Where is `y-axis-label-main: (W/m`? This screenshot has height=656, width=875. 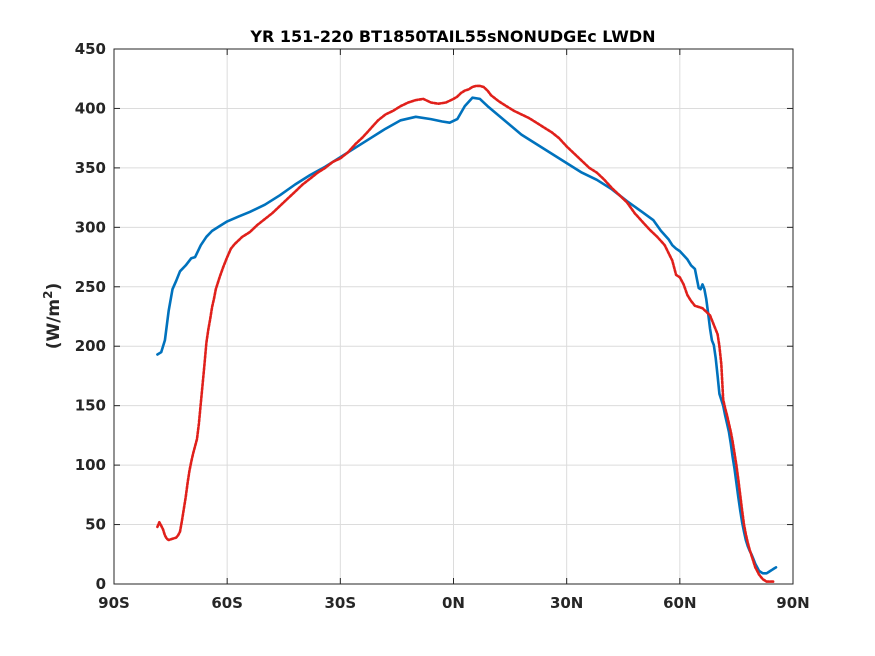 y-axis-label-main: (W/m is located at coordinates (54, 324).